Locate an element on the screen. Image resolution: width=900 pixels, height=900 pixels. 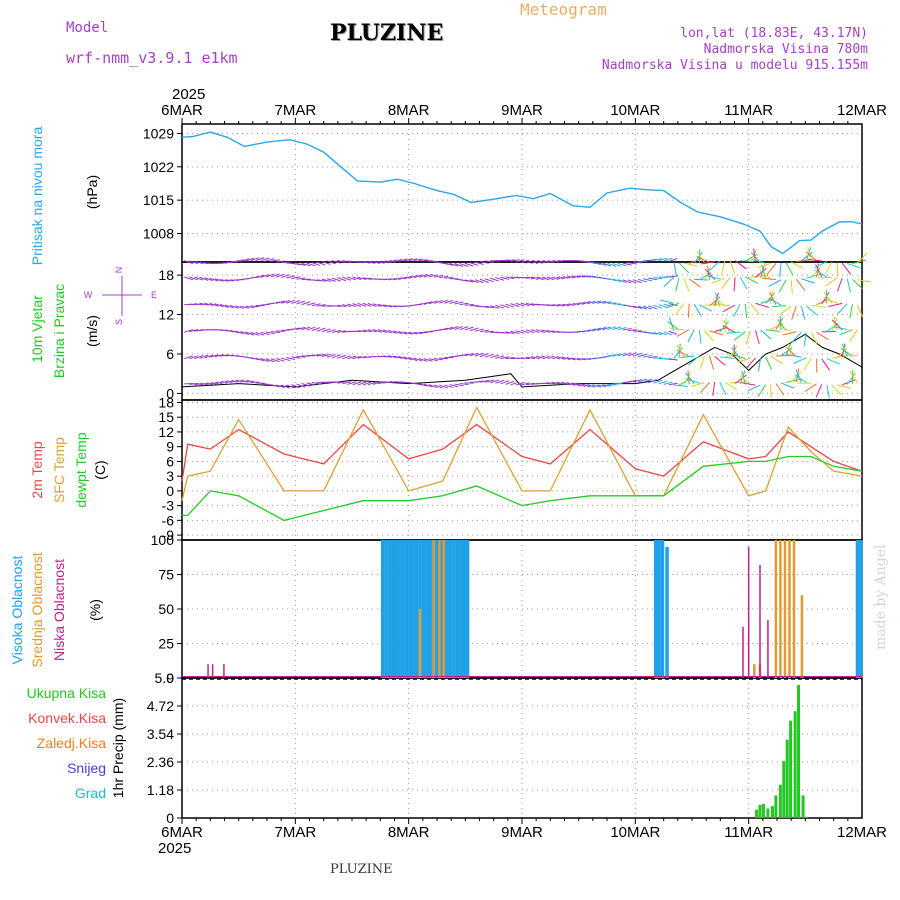
wind-axis-label: 10m Vjetar is located at coordinates (37, 329).